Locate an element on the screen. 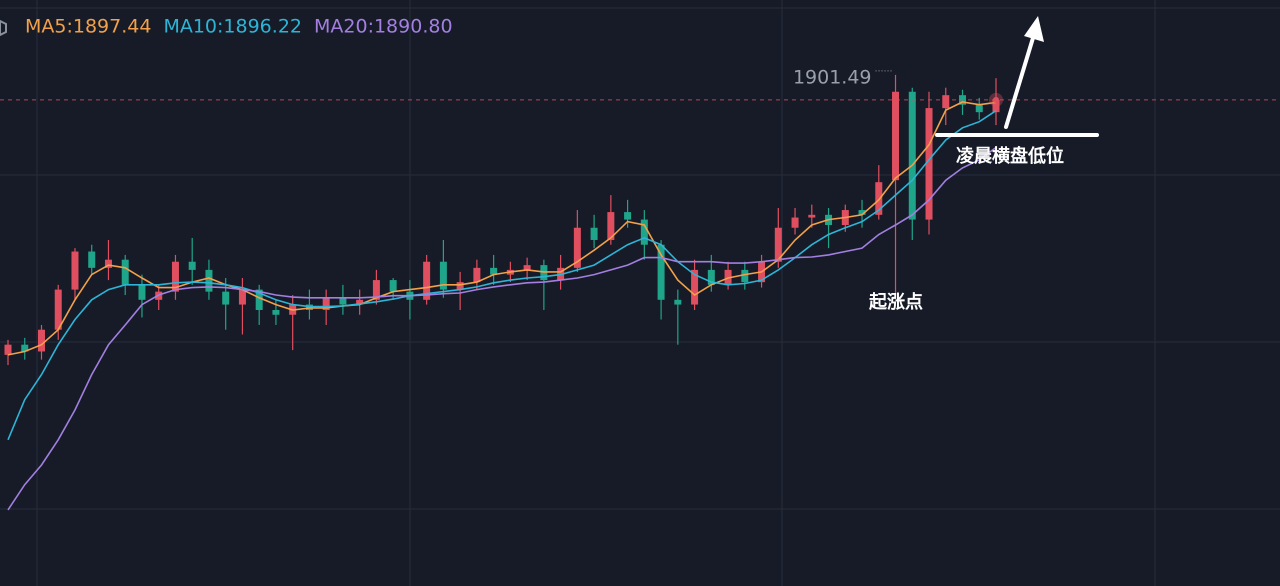  last-price-dot is located at coordinates (996, 99).